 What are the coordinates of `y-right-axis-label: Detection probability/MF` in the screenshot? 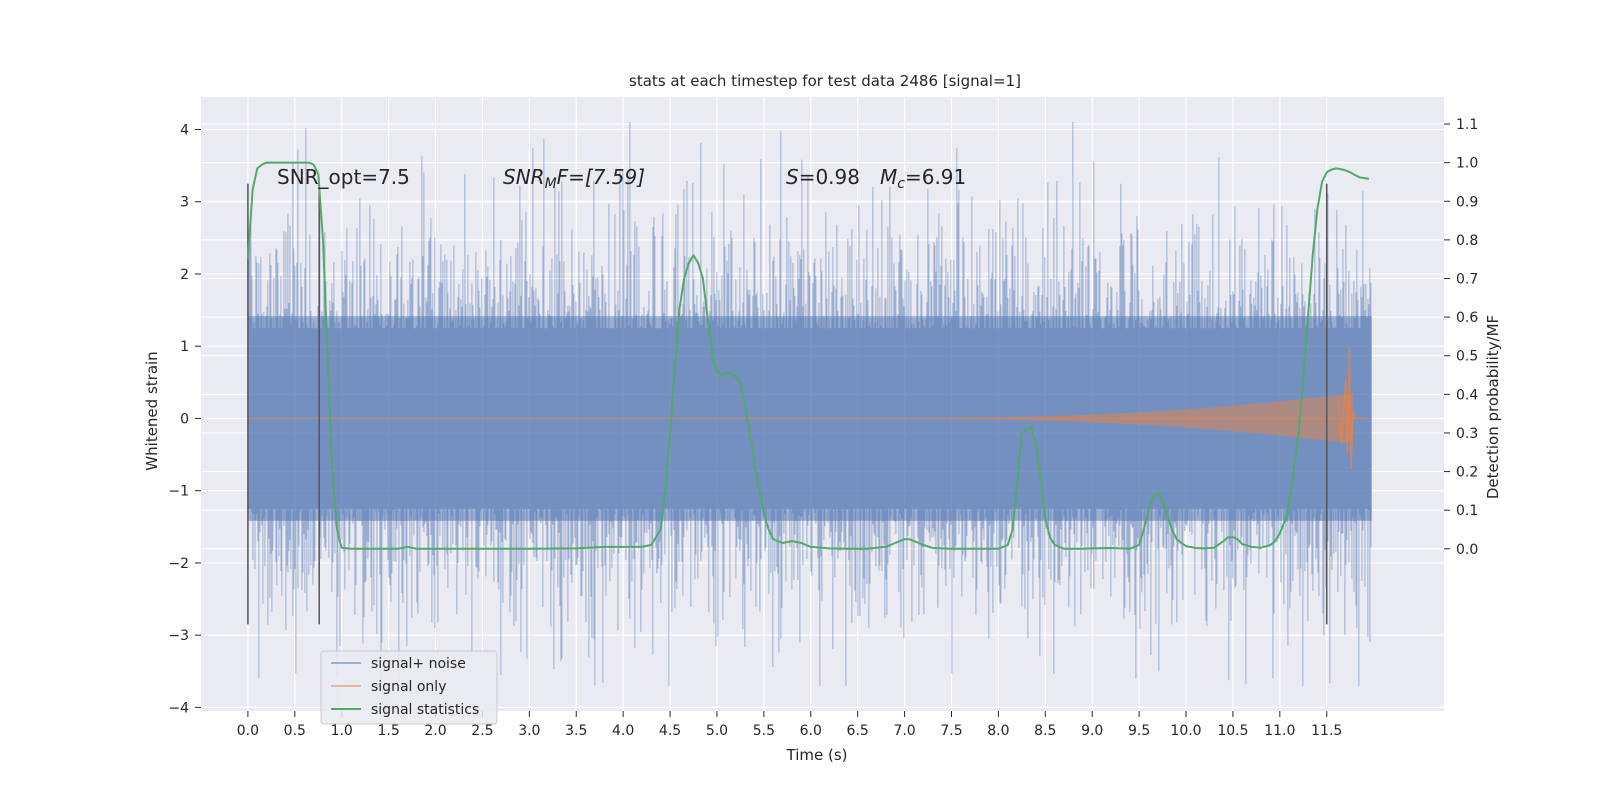 It's located at (1493, 407).